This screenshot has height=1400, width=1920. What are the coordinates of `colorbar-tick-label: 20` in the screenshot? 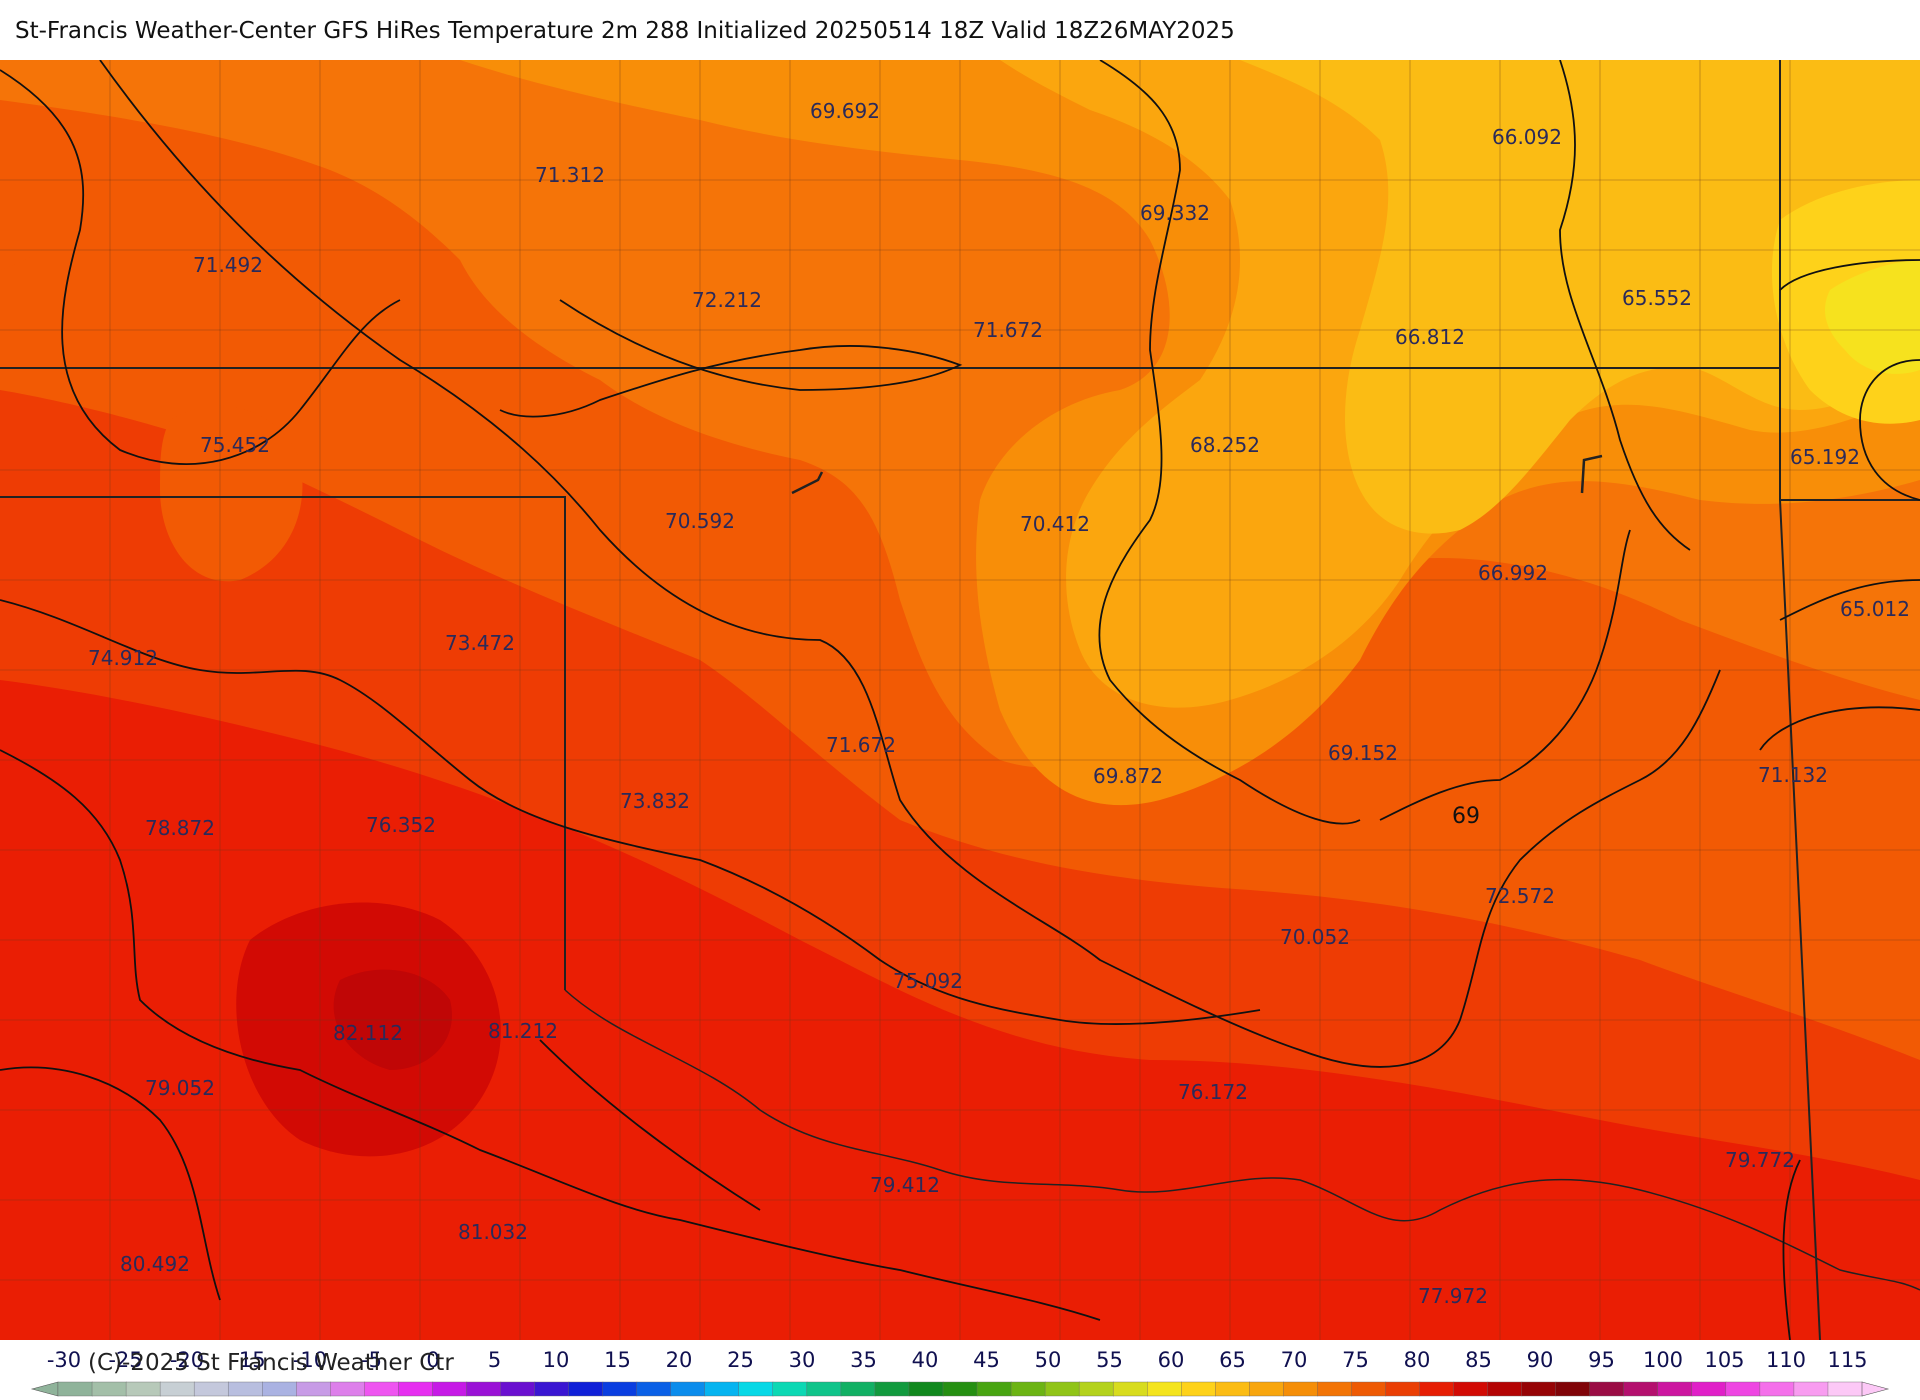 It's located at (679, 1360).